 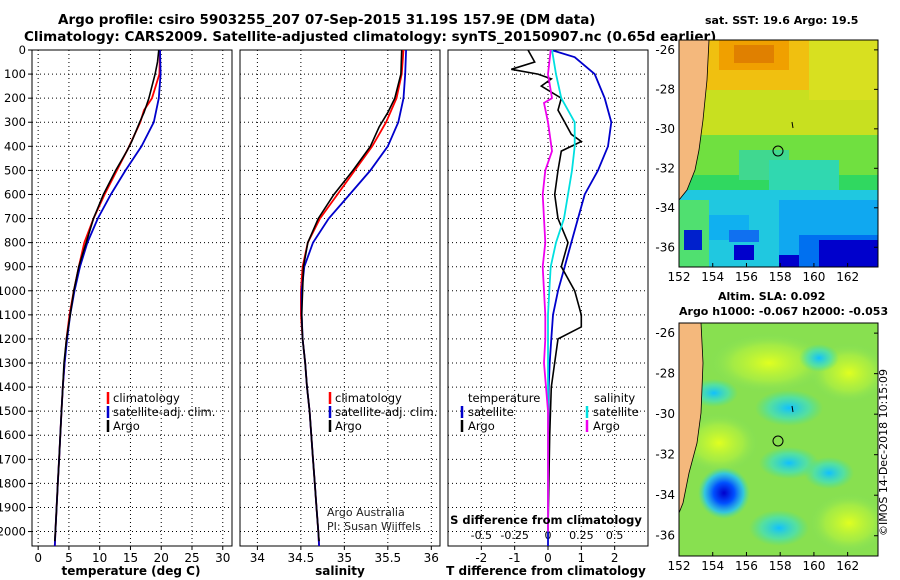 What do you see at coordinates (15, 74) in the screenshot?
I see `depth-tick-label: 100` at bounding box center [15, 74].